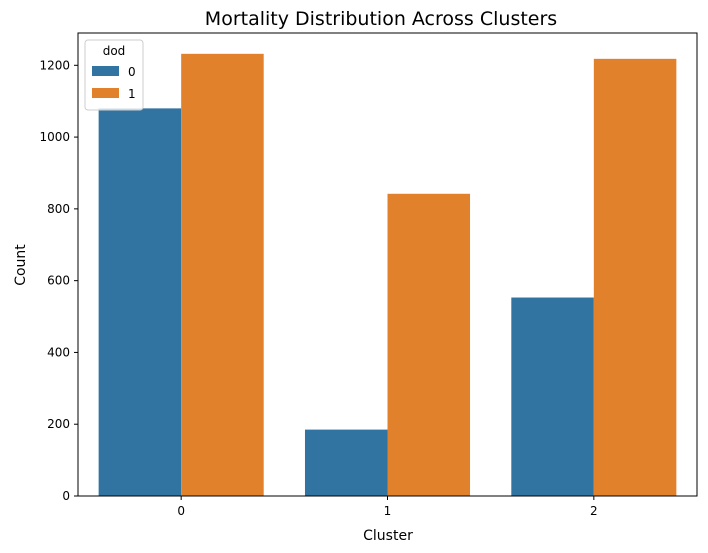 This screenshot has width=708, height=553. I want to click on chart-title: Mortality Distribution Across Clusters, so click(381, 19).